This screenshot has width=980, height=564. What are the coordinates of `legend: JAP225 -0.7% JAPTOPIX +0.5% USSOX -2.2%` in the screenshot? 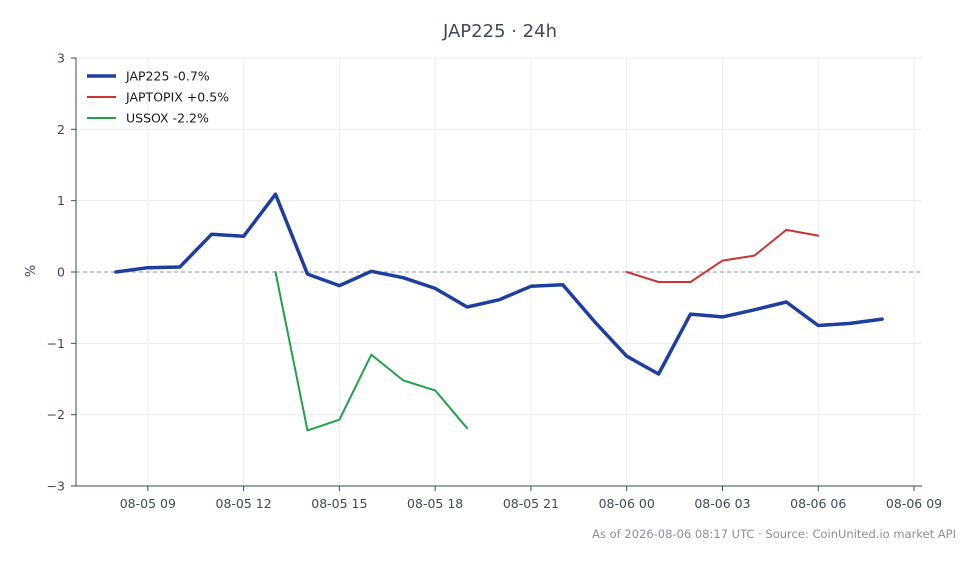 It's located at (158, 97).